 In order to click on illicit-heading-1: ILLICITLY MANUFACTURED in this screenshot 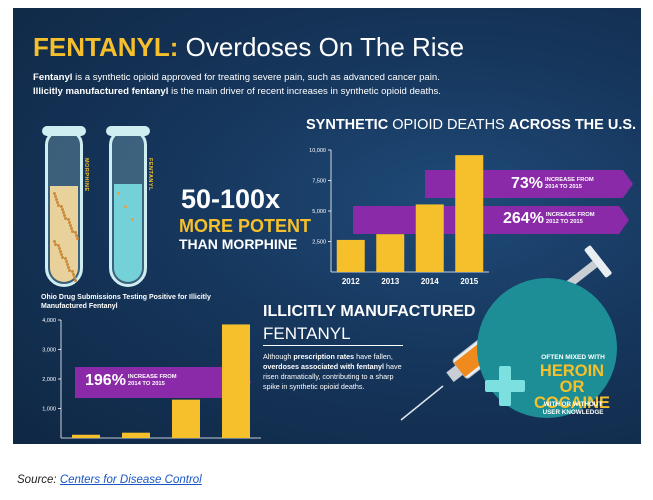, I will do `click(369, 311)`.